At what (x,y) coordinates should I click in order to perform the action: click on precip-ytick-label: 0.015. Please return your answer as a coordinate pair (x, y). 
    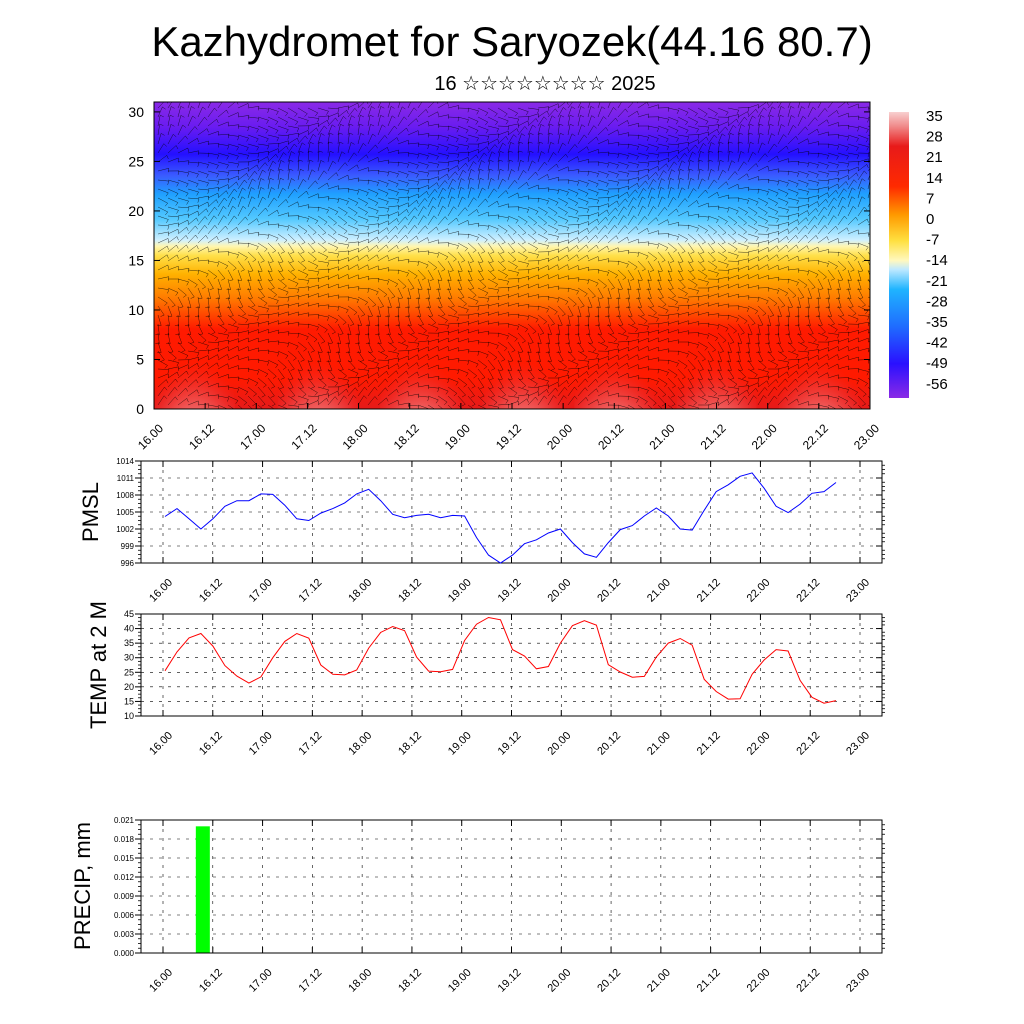
    Looking at the image, I should click on (124, 858).